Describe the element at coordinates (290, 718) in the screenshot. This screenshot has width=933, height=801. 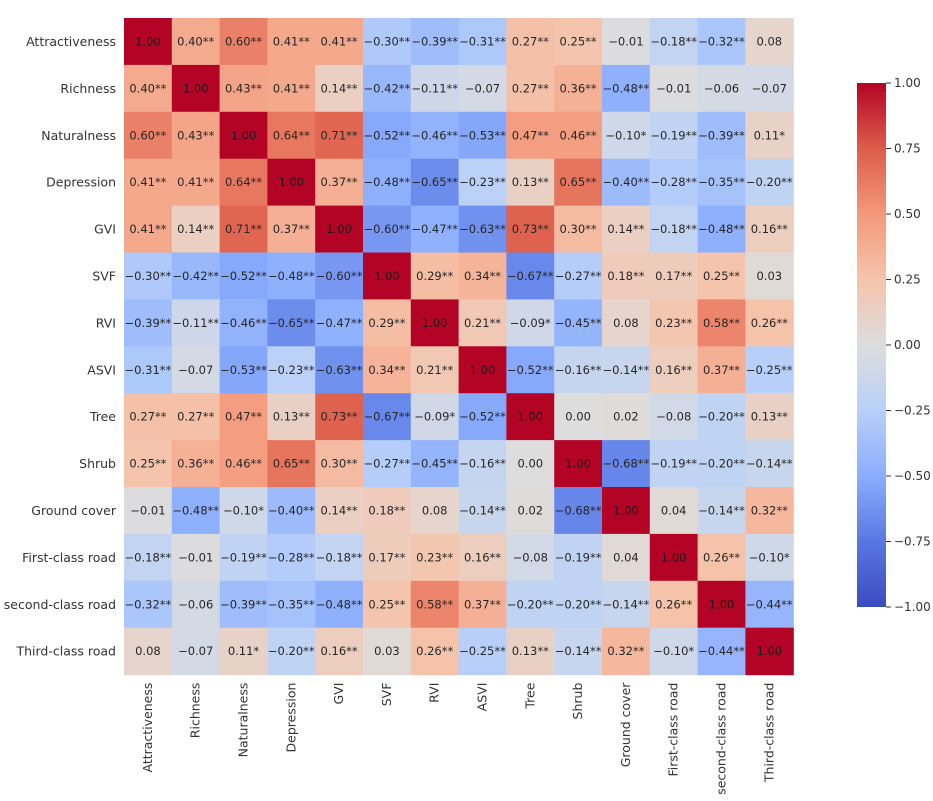
I see `x-tick-label: Depression` at that location.